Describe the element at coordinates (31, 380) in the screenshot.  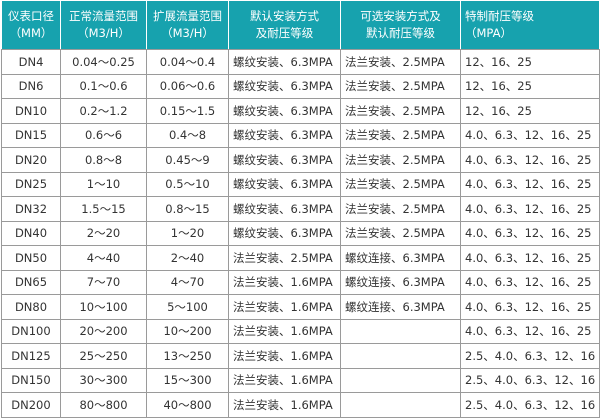
I see `table-cell: DN150` at that location.